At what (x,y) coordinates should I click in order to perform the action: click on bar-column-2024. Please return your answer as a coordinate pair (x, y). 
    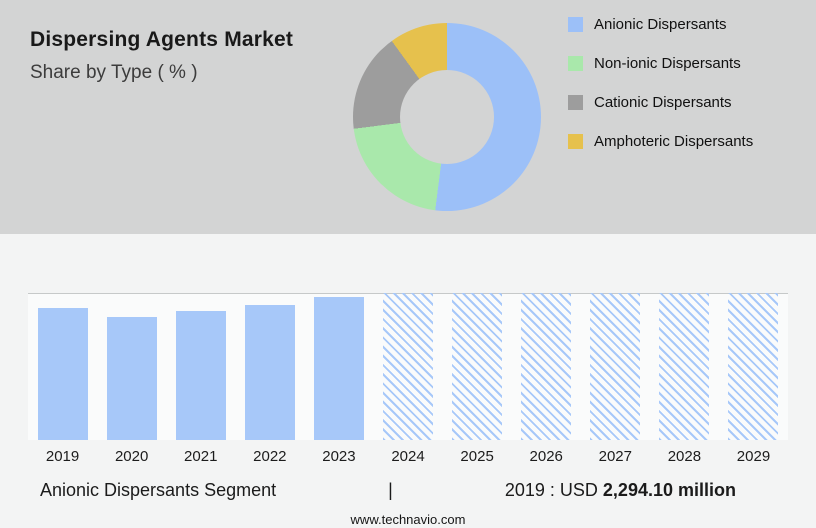
    Looking at the image, I should click on (407, 366).